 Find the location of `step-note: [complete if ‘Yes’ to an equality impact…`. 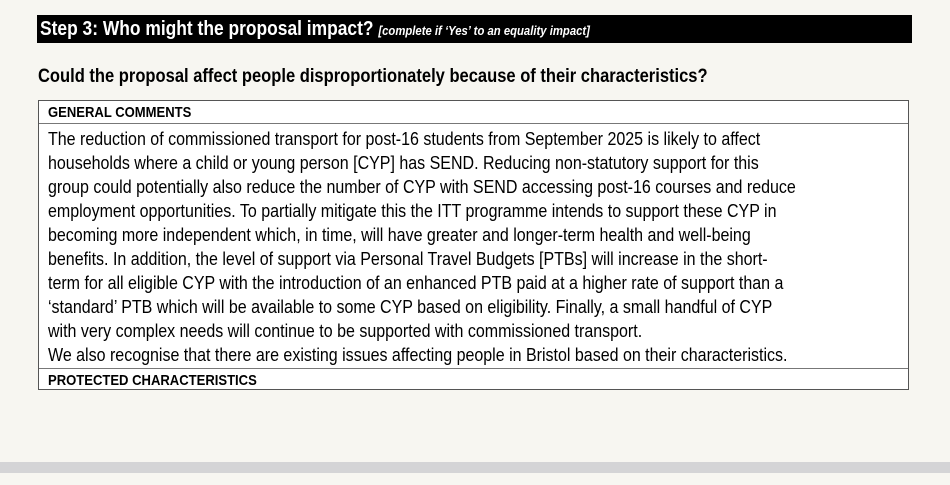

step-note: [complete if ‘Yes’ to an equality impact… is located at coordinates (484, 30).